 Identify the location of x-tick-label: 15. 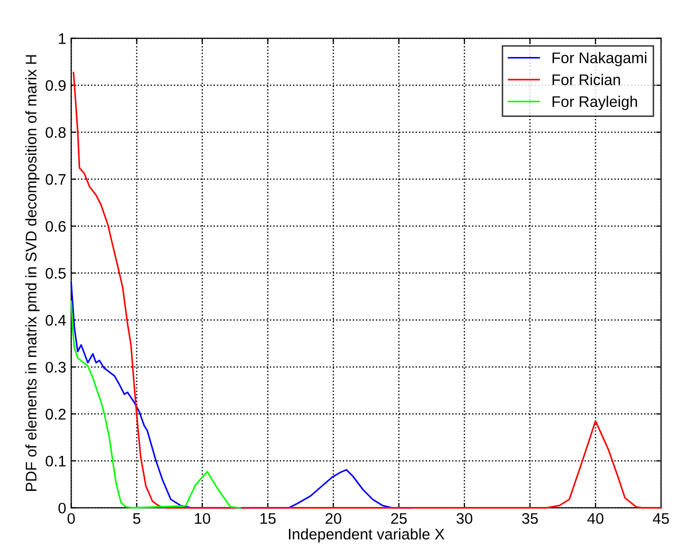
(268, 518).